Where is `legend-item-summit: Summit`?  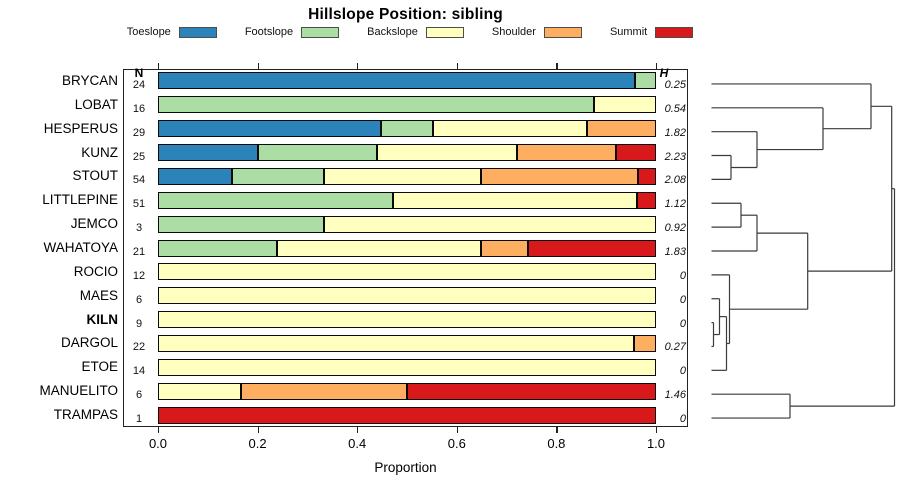 legend-item-summit: Summit is located at coordinates (651, 32).